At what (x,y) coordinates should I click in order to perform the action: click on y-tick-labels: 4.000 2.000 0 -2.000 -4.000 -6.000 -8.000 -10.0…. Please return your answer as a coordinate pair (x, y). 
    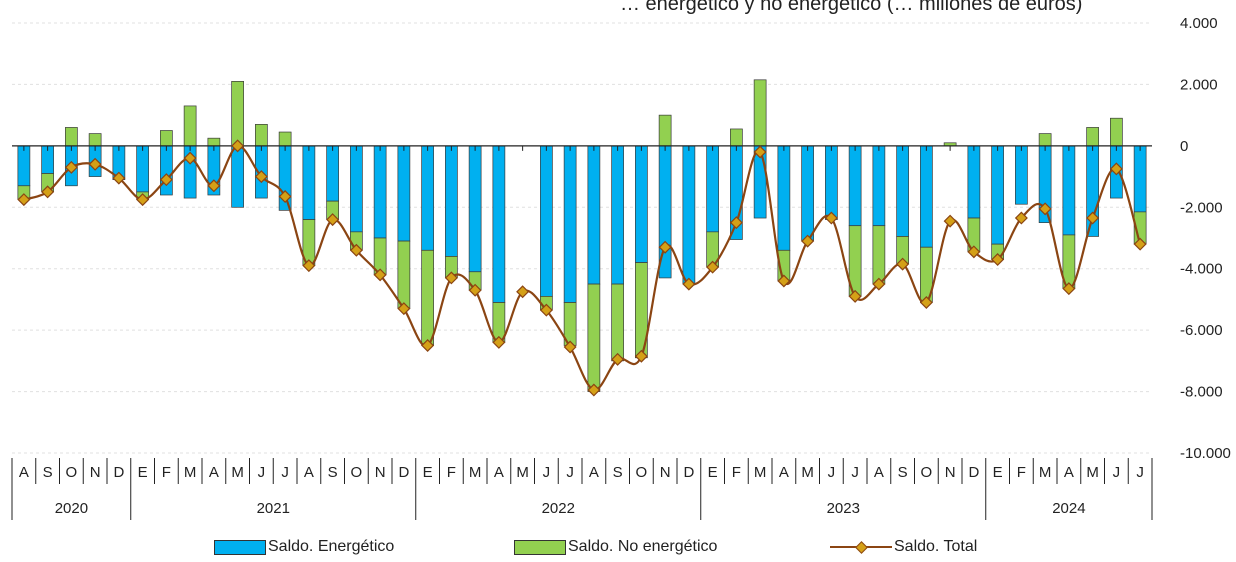
    Looking at the image, I should click on (1205, 238).